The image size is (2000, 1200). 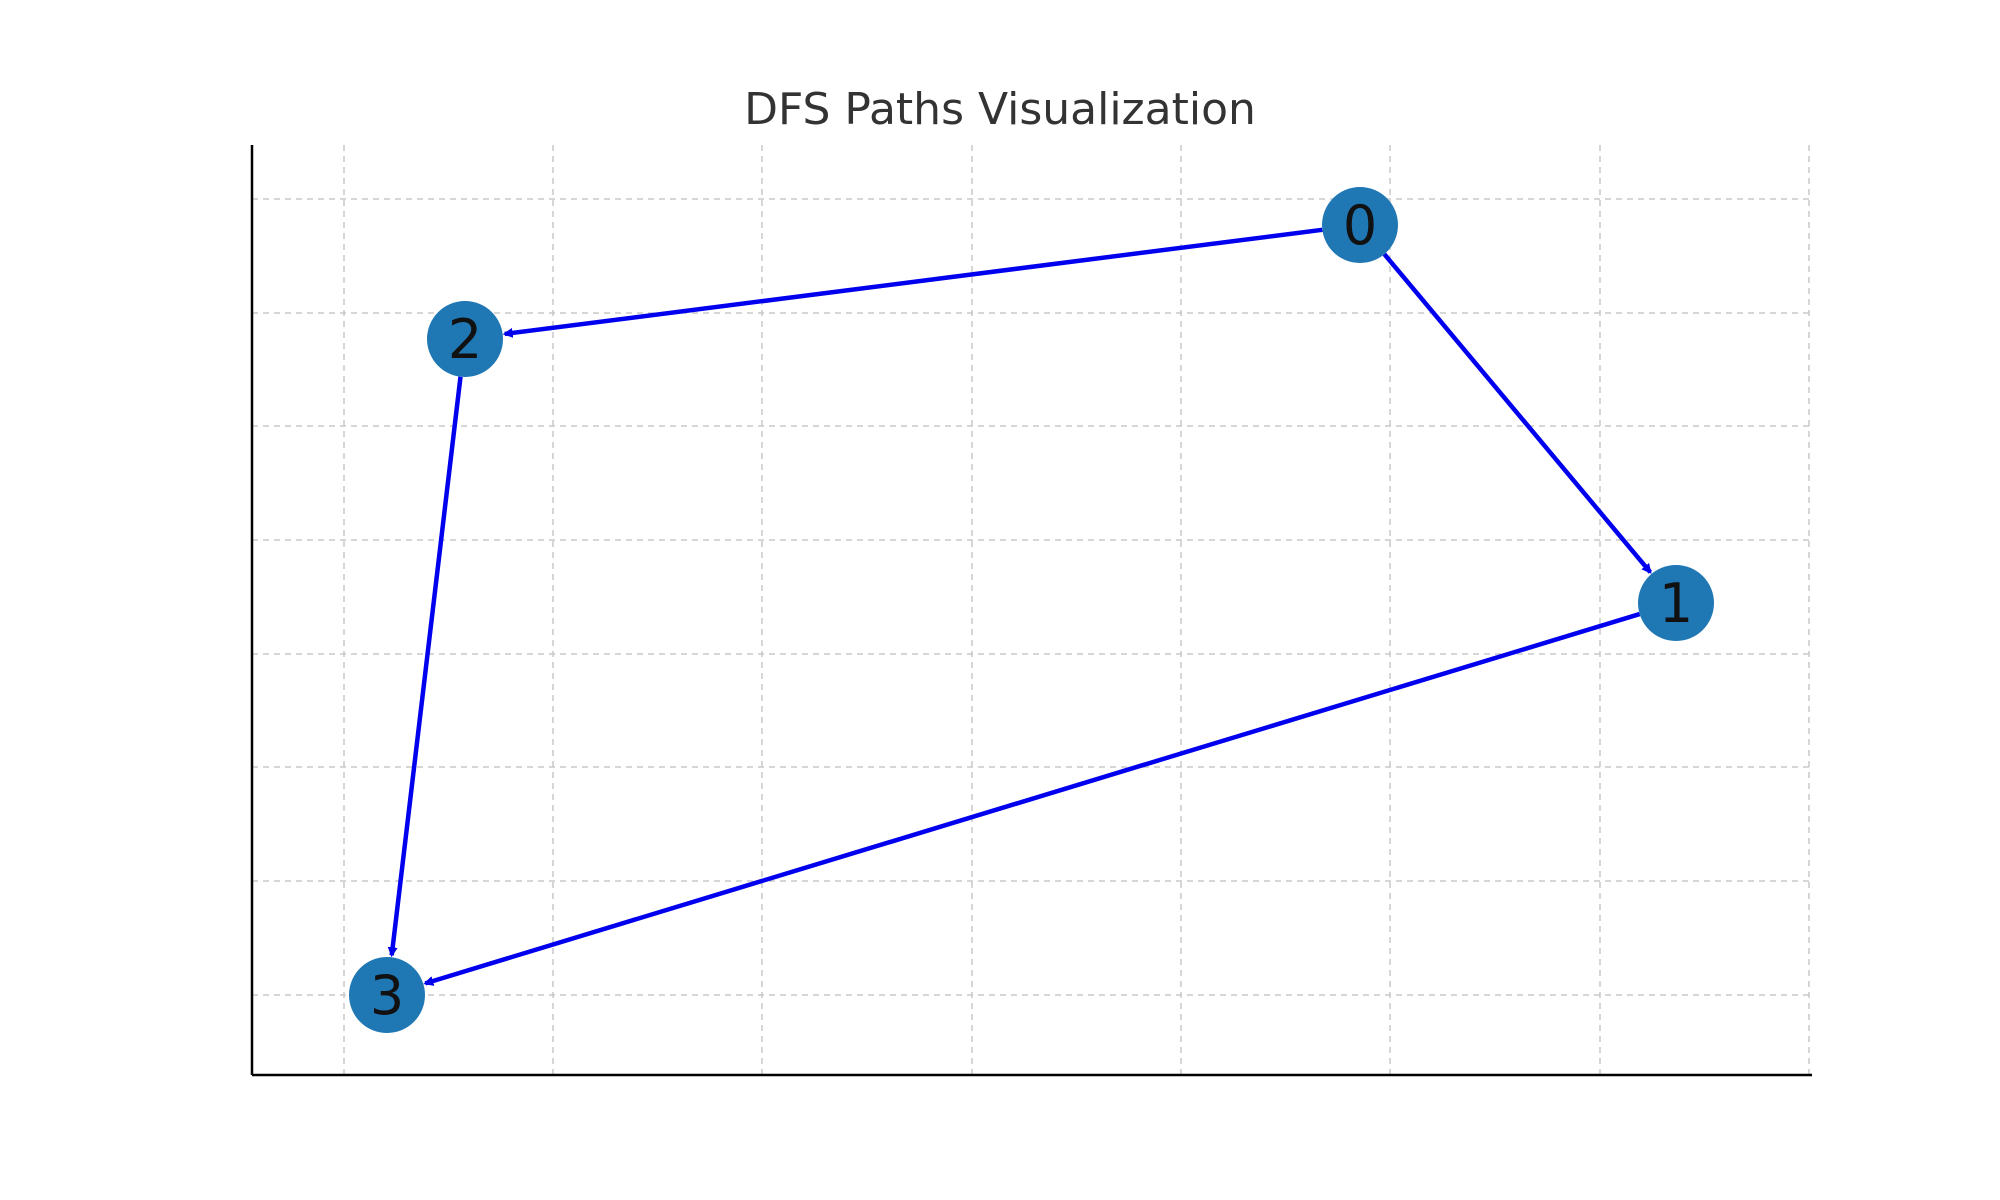 I want to click on node-label: 1, so click(x=1676, y=603).